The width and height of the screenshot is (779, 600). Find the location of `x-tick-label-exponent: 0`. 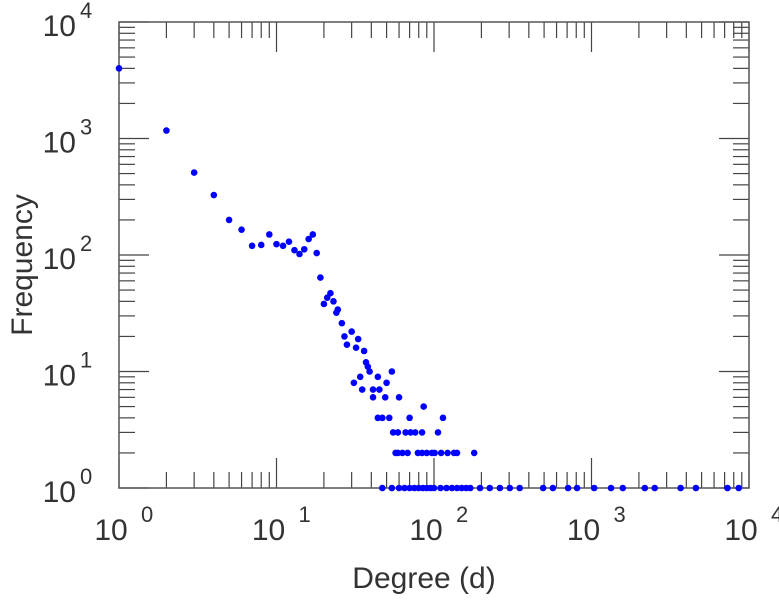

x-tick-label-exponent: 0 is located at coordinates (147, 514).